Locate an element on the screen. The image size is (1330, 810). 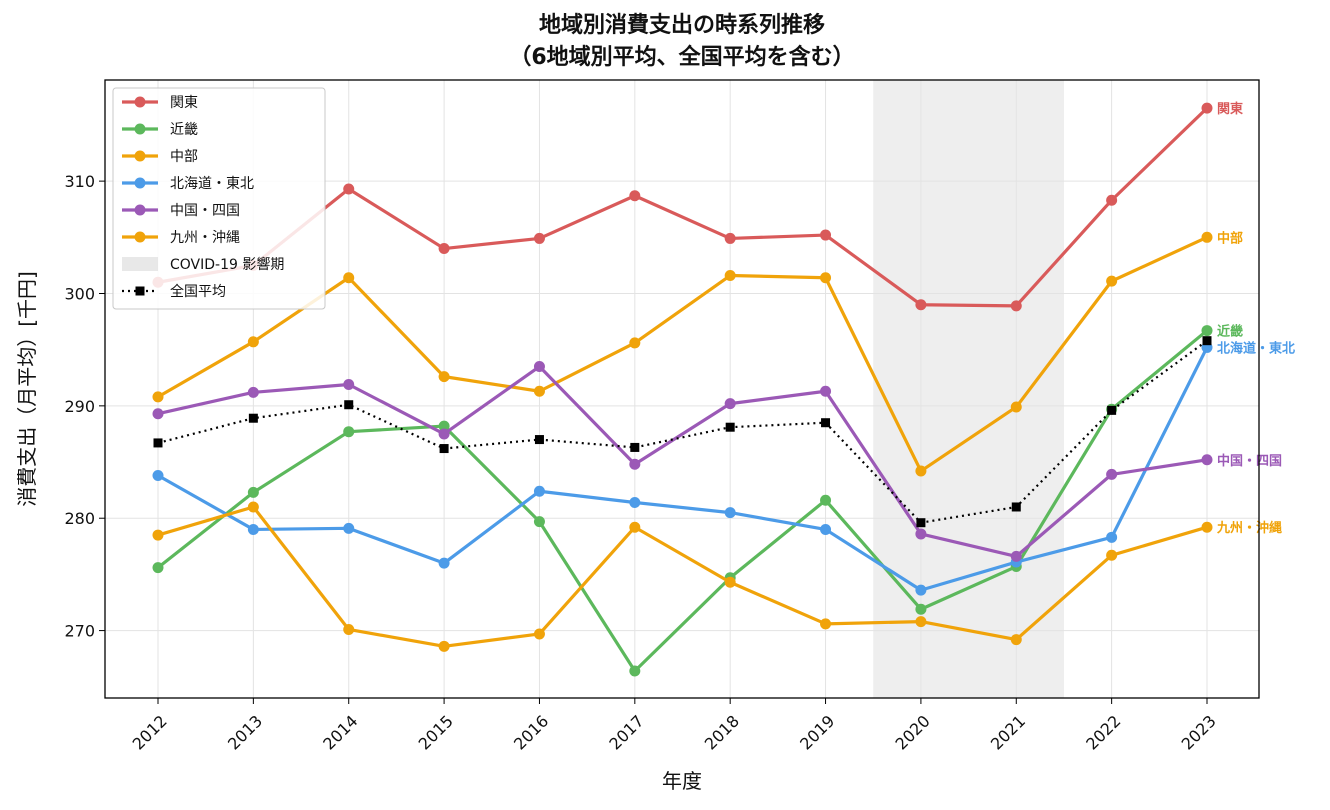
shaded-region is located at coordinates (968, 389).